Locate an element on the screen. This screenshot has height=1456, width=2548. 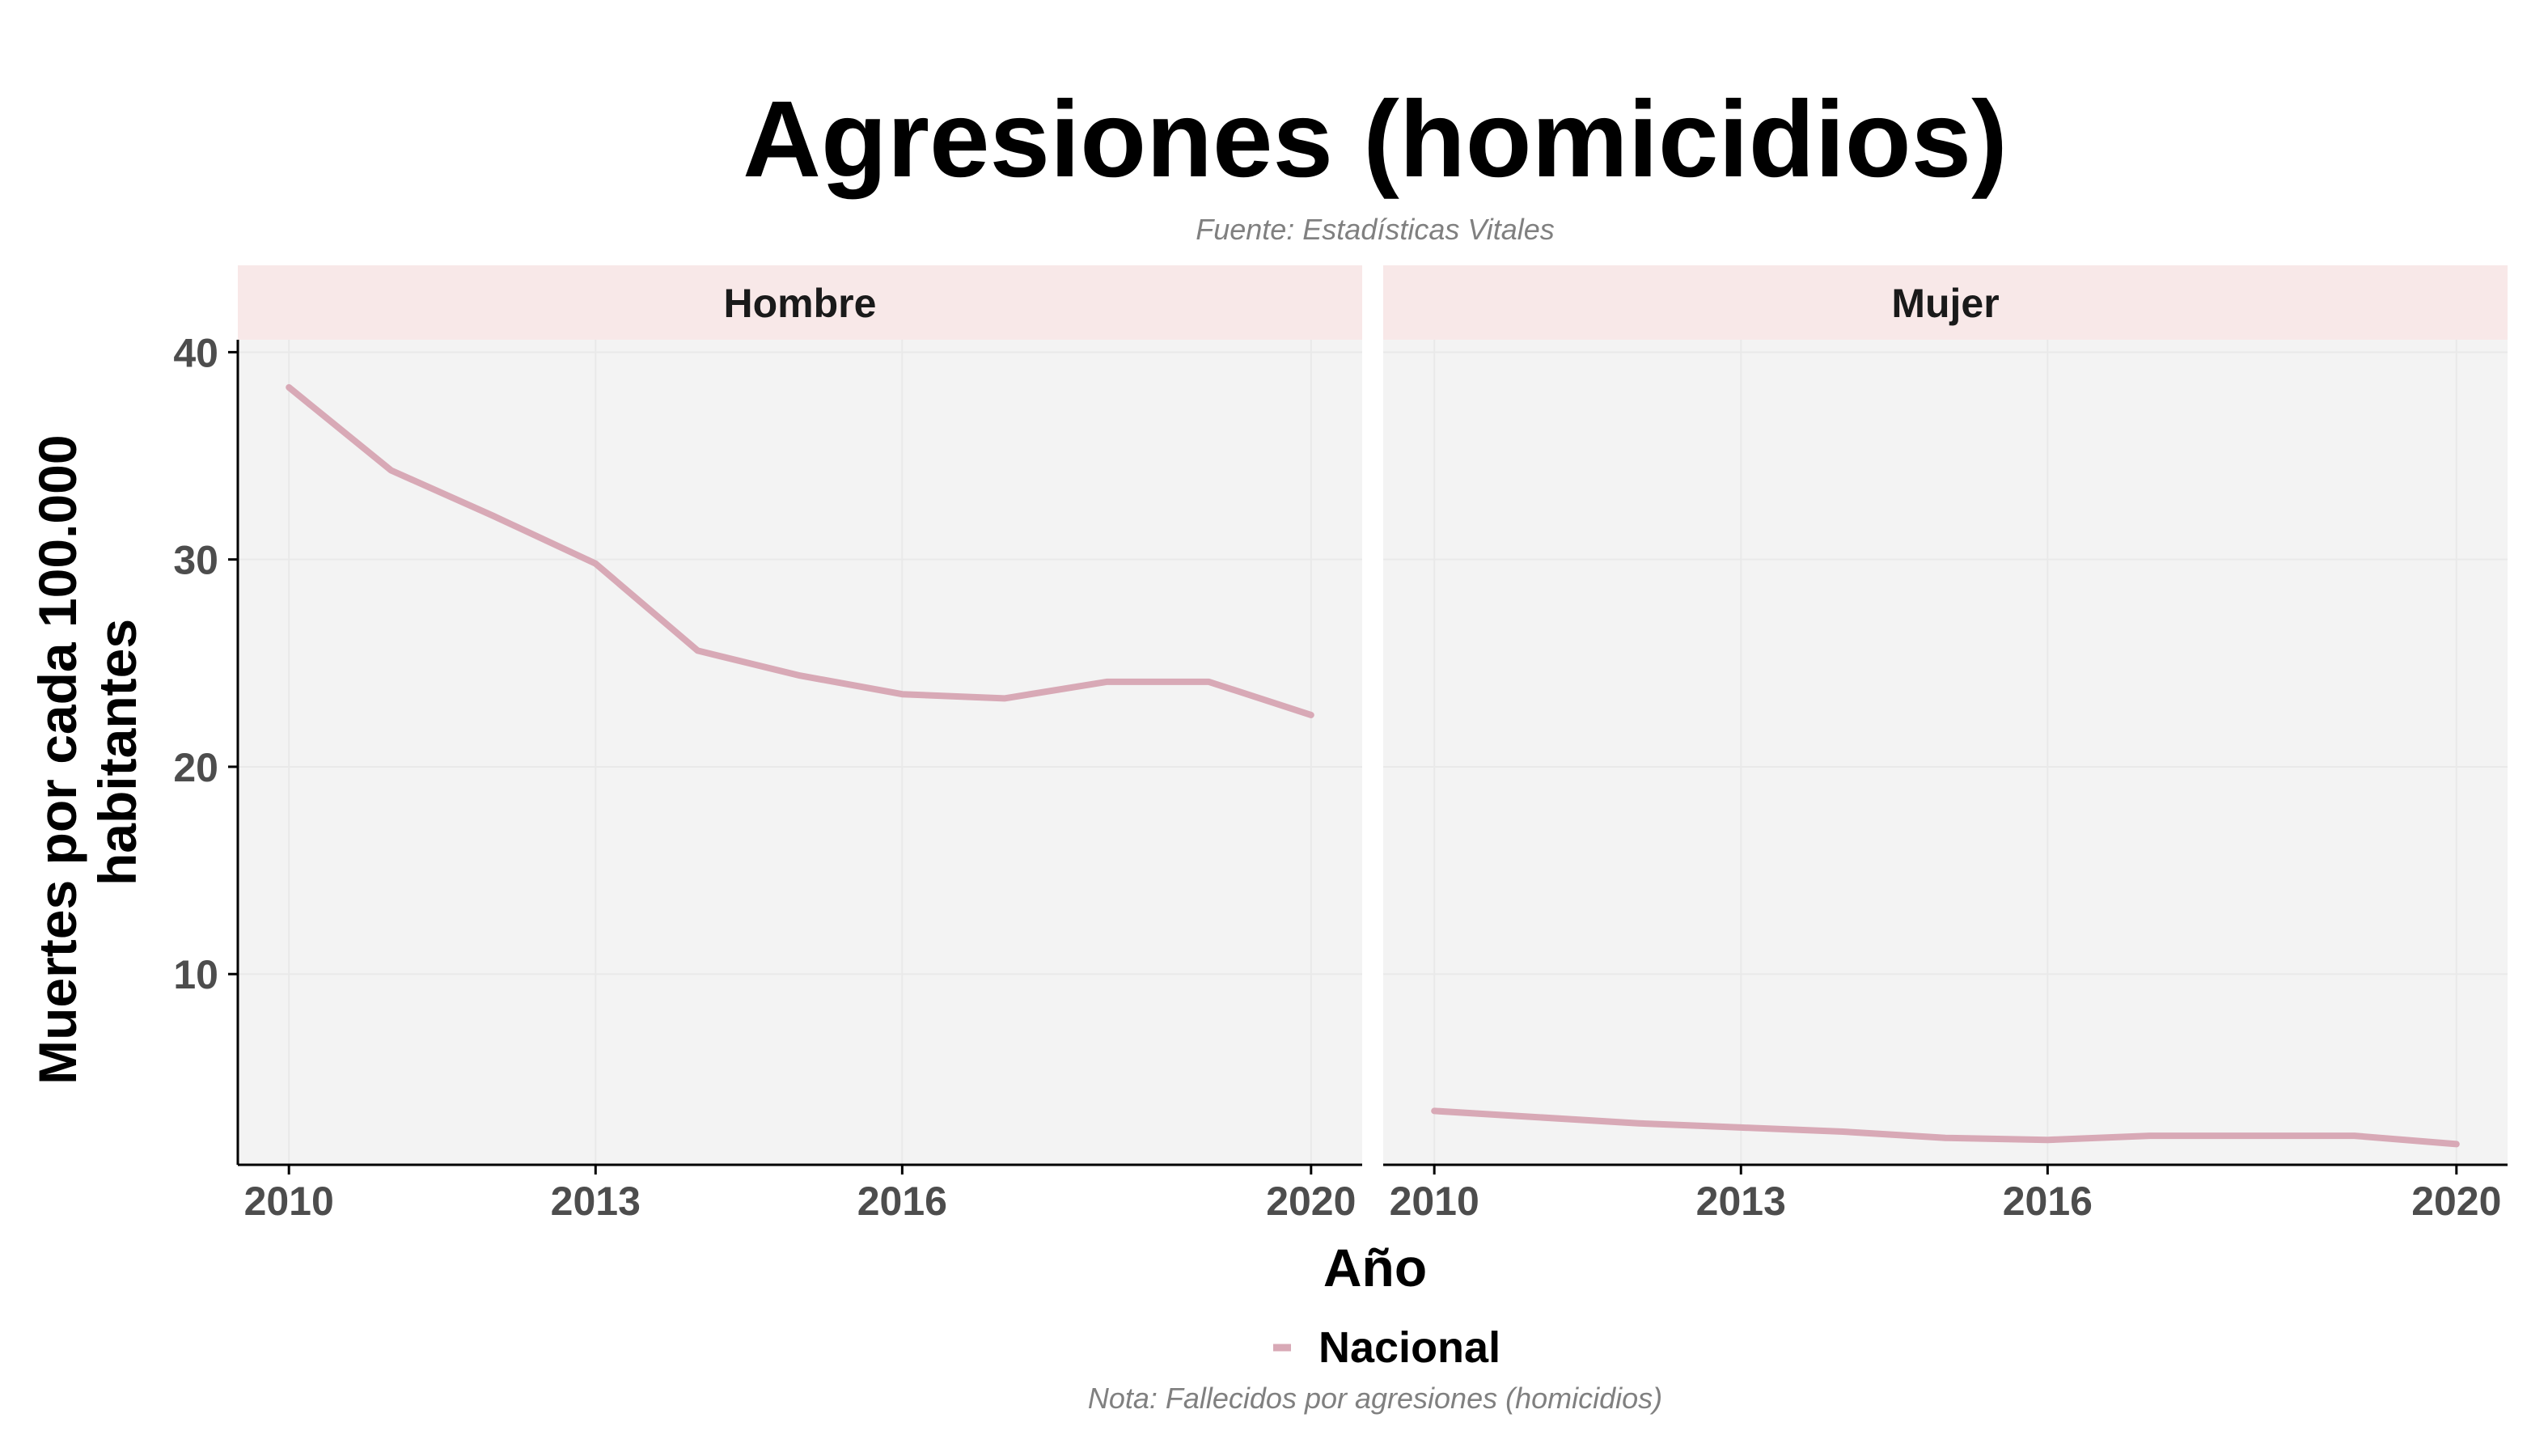
legend: Nacional is located at coordinates (1386, 1347).